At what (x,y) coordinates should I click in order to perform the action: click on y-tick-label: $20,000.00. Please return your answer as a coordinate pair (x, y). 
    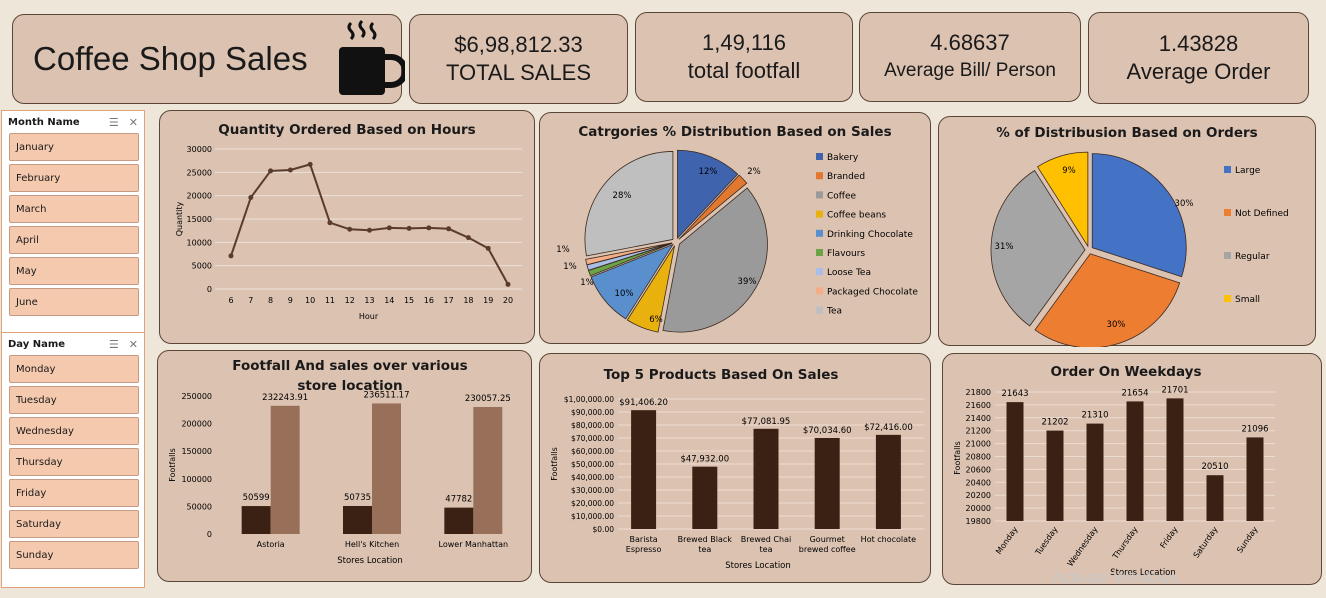
    Looking at the image, I should click on (592, 503).